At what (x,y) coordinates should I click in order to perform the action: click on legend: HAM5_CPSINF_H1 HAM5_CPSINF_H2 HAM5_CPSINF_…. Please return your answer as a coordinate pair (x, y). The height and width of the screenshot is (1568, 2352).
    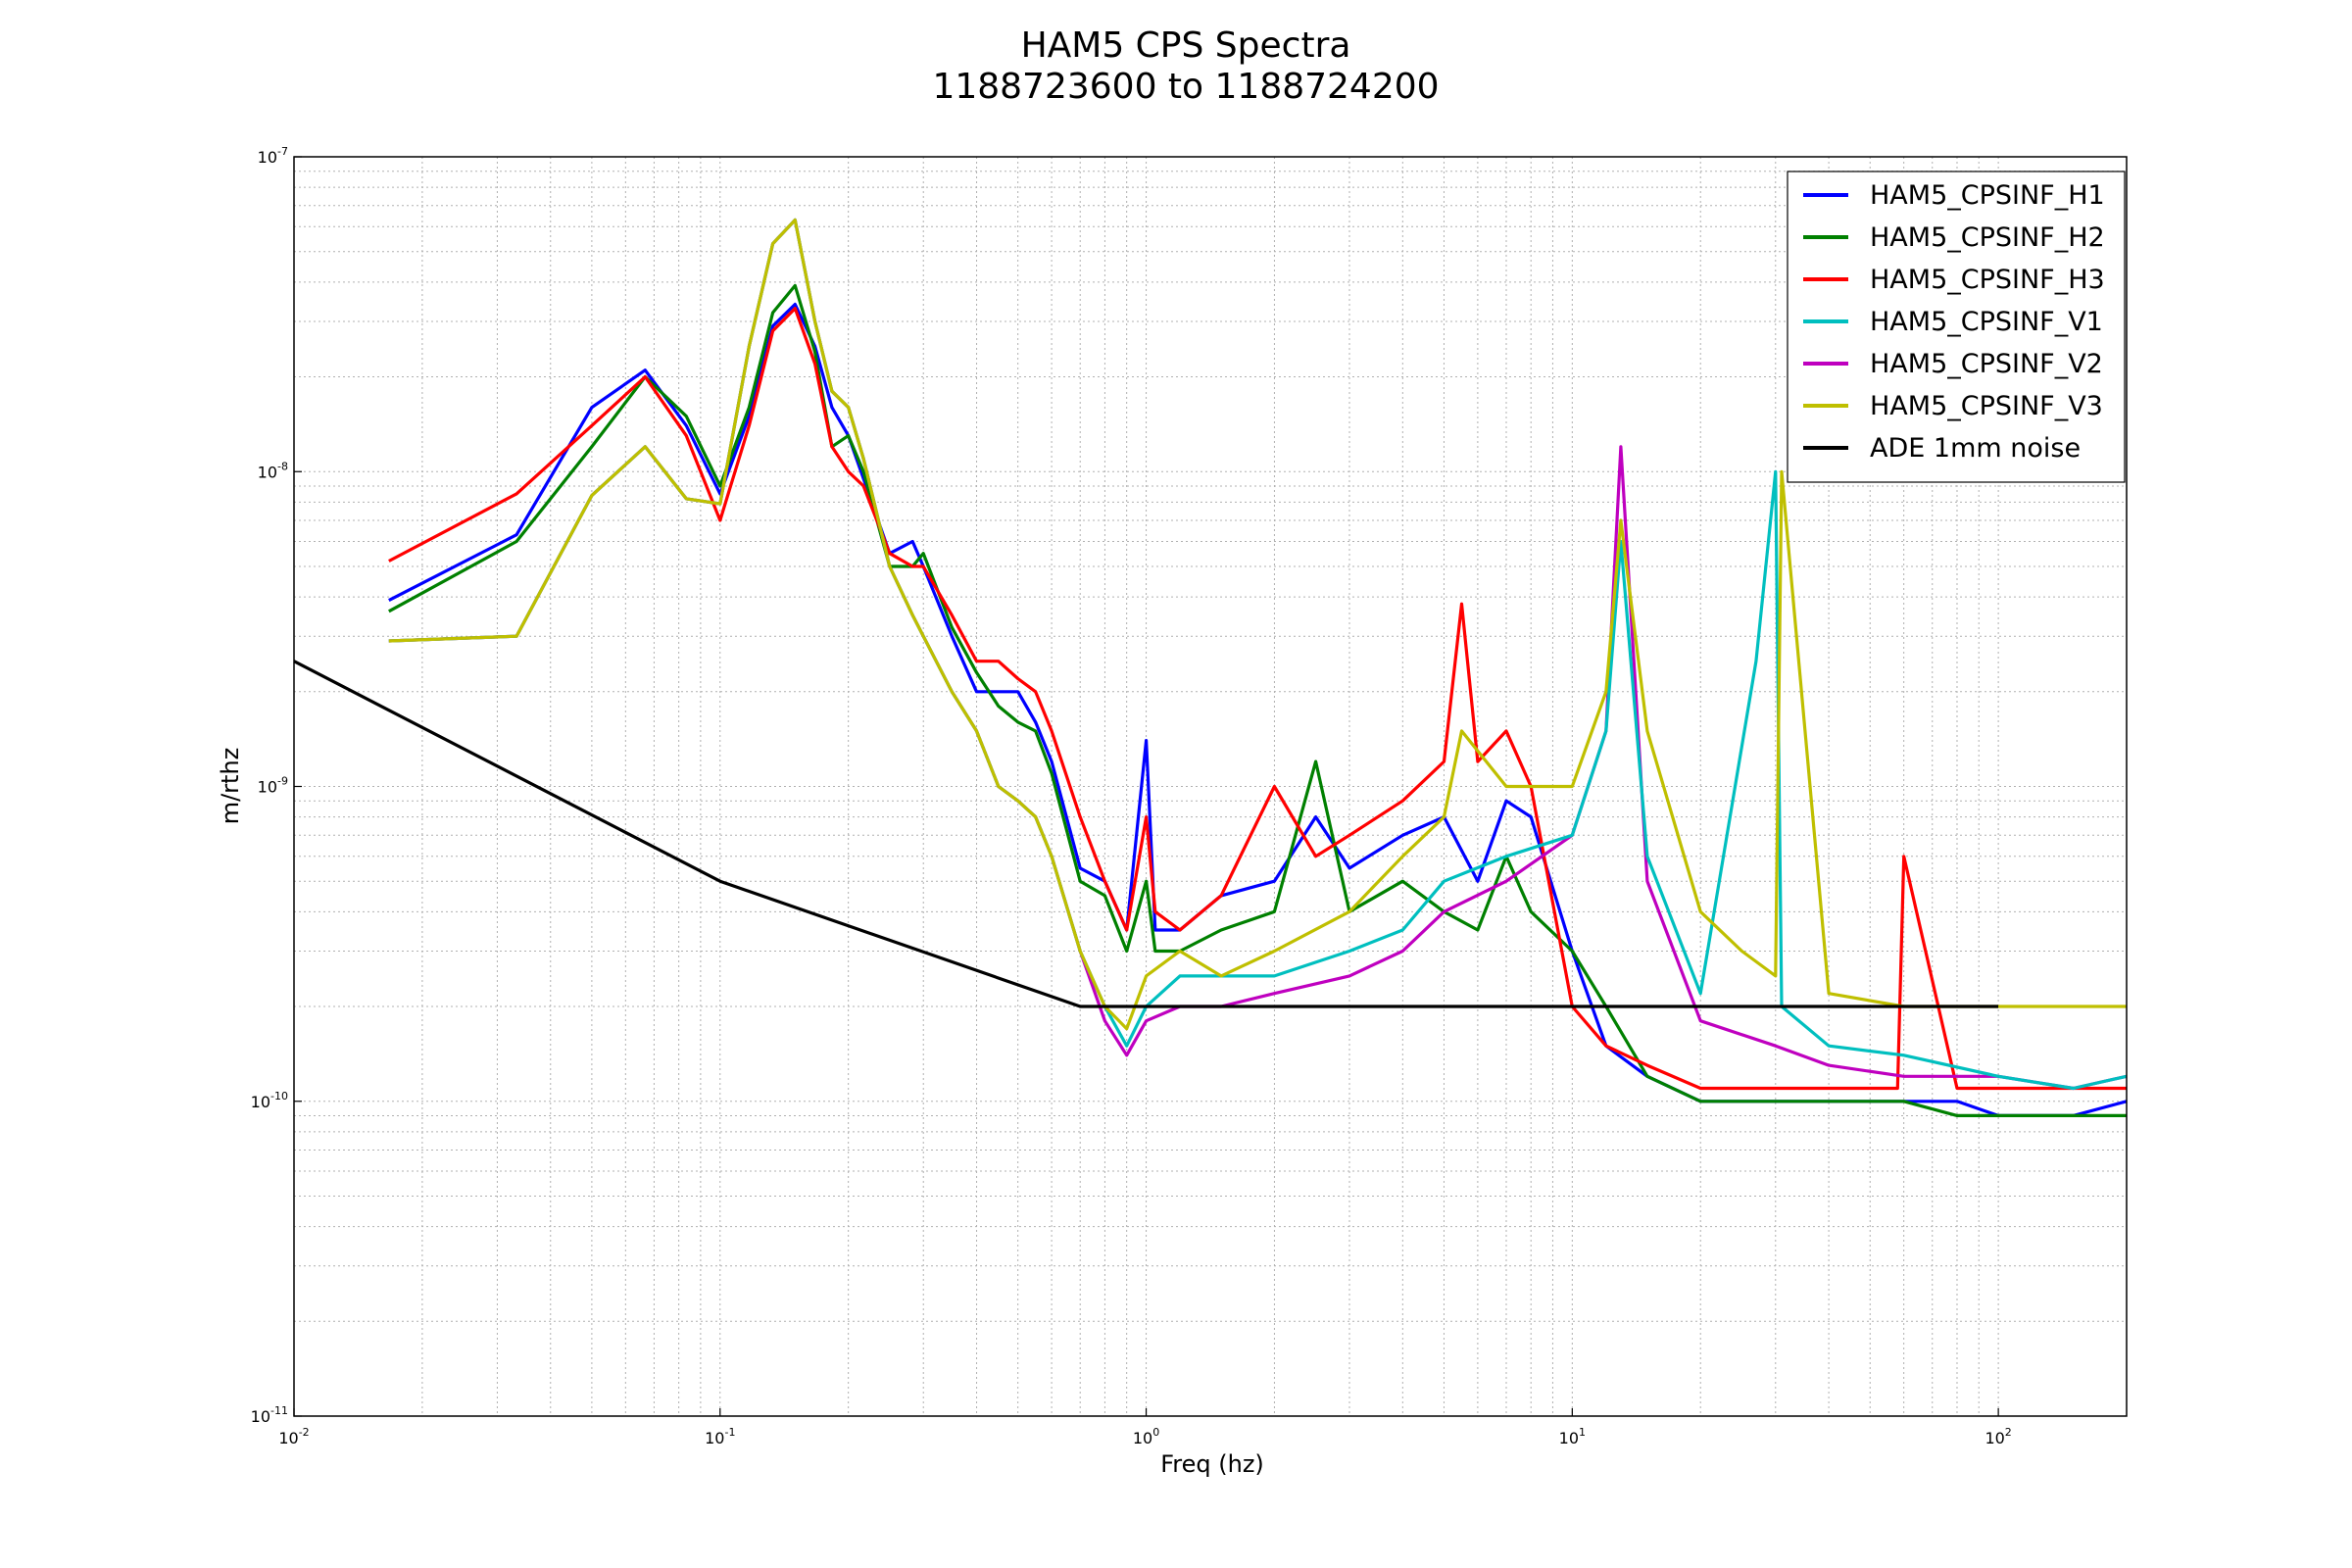
    Looking at the image, I should click on (1956, 327).